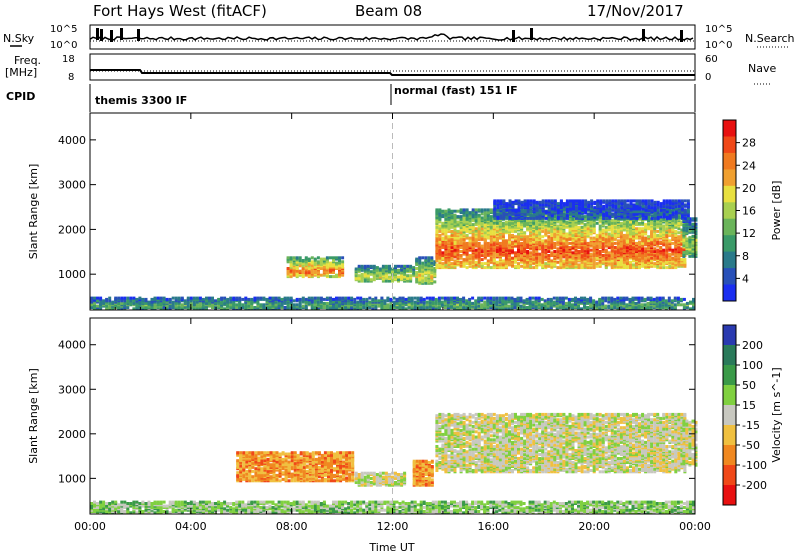 This screenshot has height=554, width=800. Describe the element at coordinates (21, 72) in the screenshot. I see `freq-unit: [MHz]` at that location.